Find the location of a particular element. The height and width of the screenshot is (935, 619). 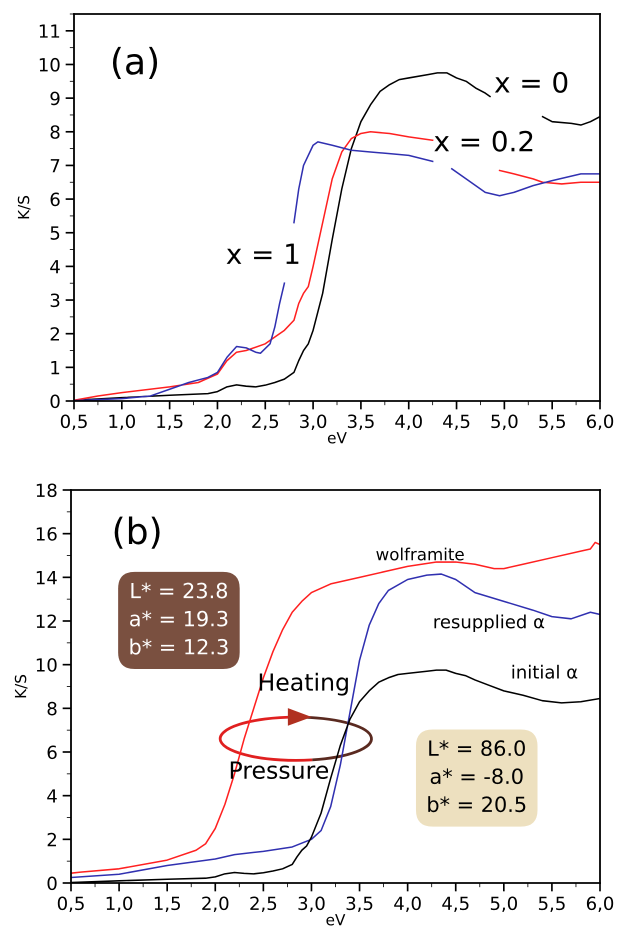

y-tick-label: 3 is located at coordinates (55, 301).